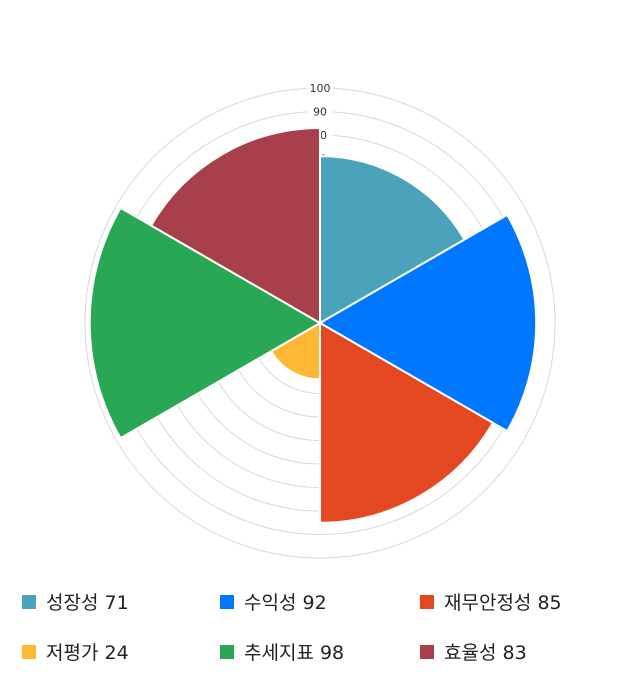 The width and height of the screenshot is (640, 700). I want to click on sector-재무안정성, so click(407, 422).